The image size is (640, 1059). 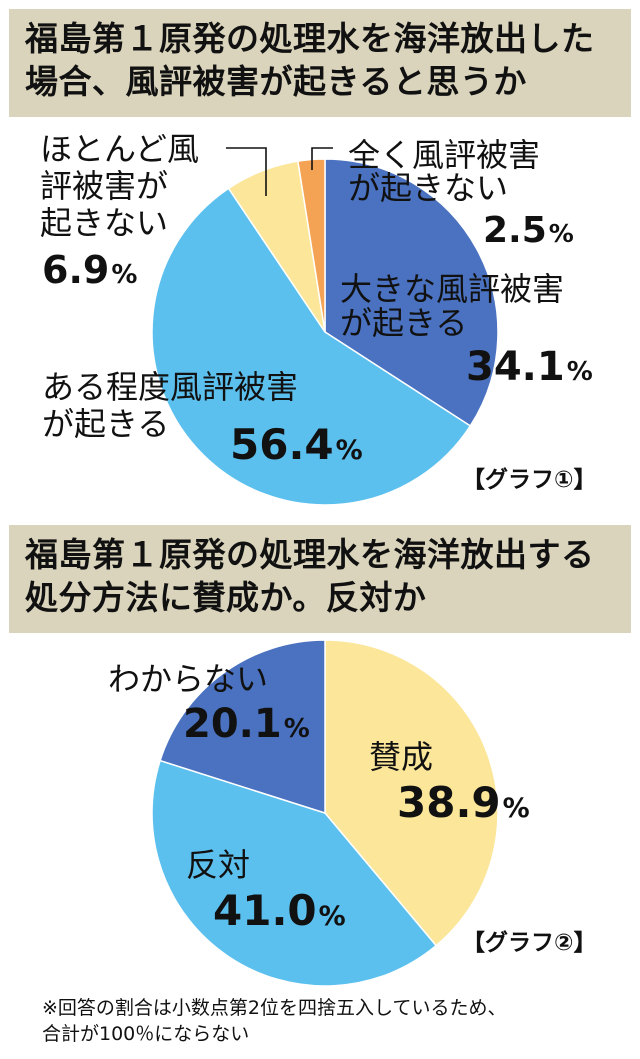 I want to click on chart2-title-line1: 福島第１原発の処理水を海洋放出する, so click(x=310, y=554).